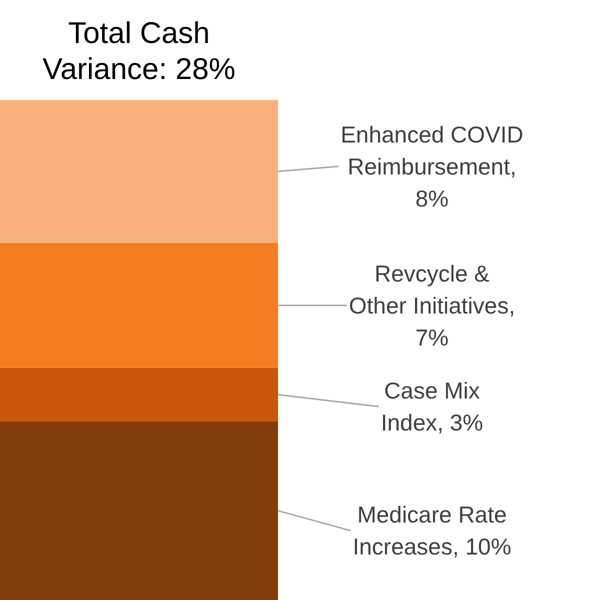 The width and height of the screenshot is (591, 600). What do you see at coordinates (432, 305) in the screenshot?
I see `data-label: Revcycle & Other Initiatives, 7%` at bounding box center [432, 305].